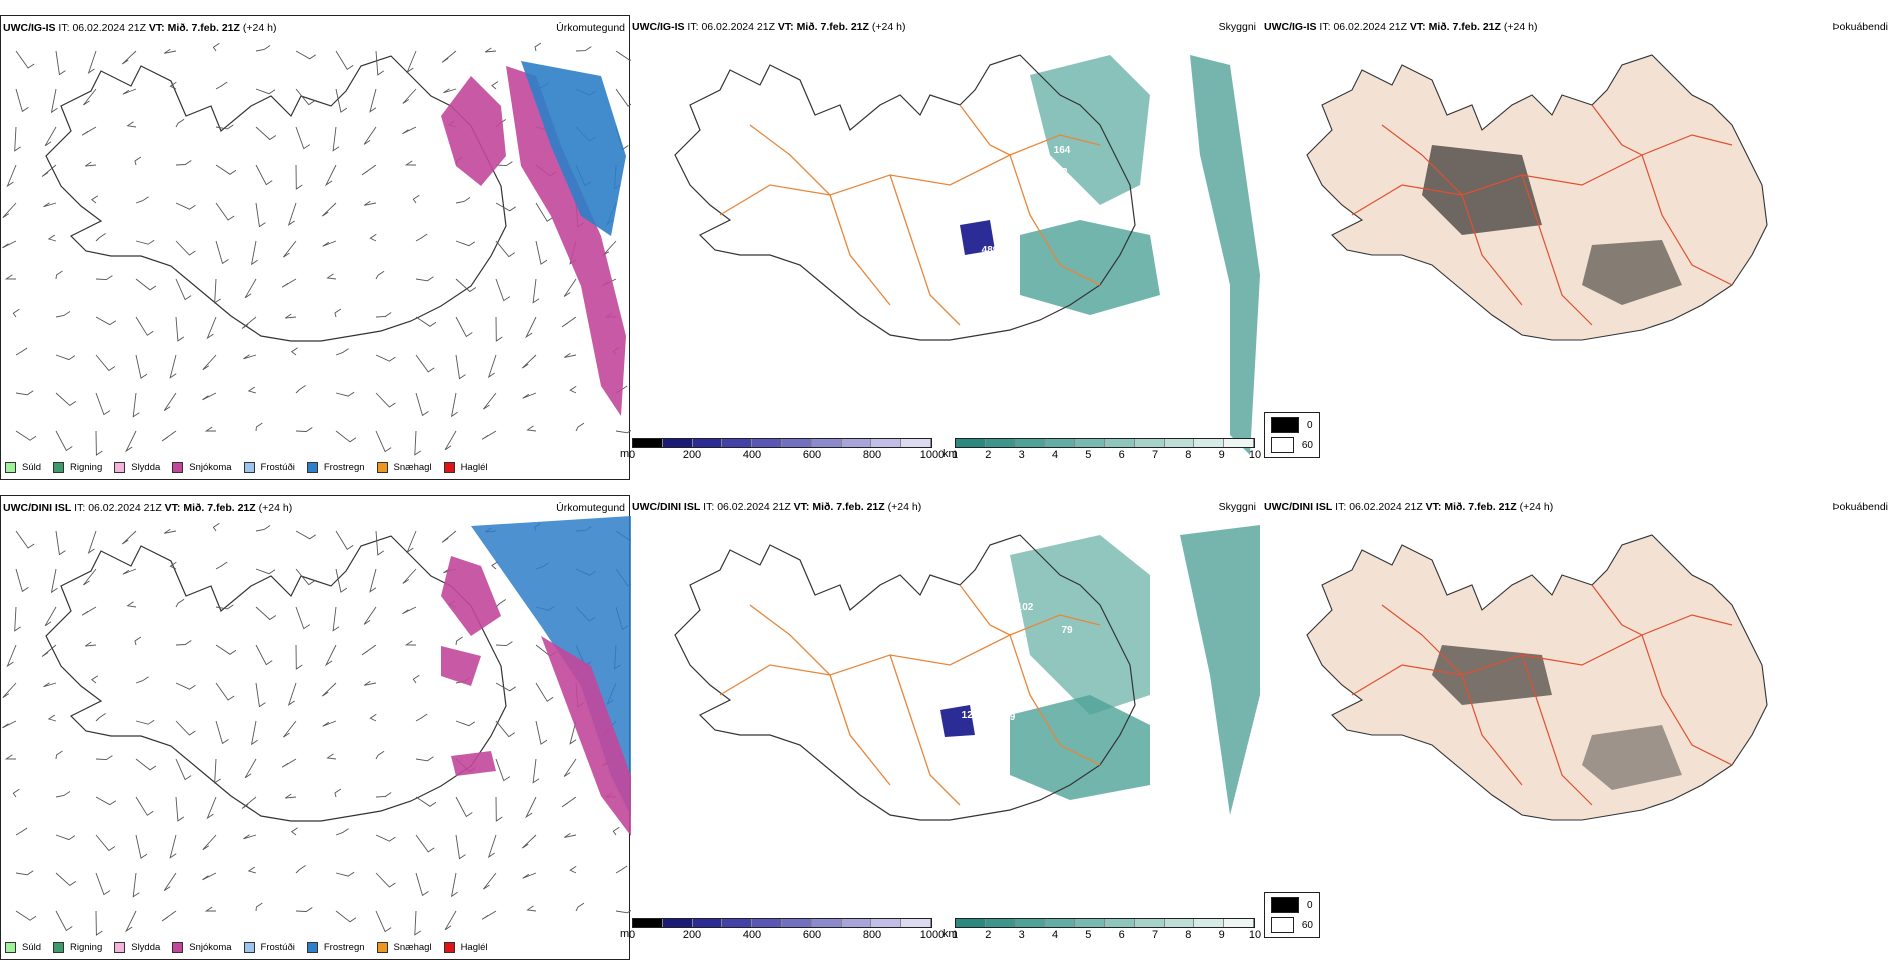 The image size is (1900, 960). Describe the element at coordinates (1021, 935) in the screenshot. I see `colorbar-tick-label: 3` at that location.